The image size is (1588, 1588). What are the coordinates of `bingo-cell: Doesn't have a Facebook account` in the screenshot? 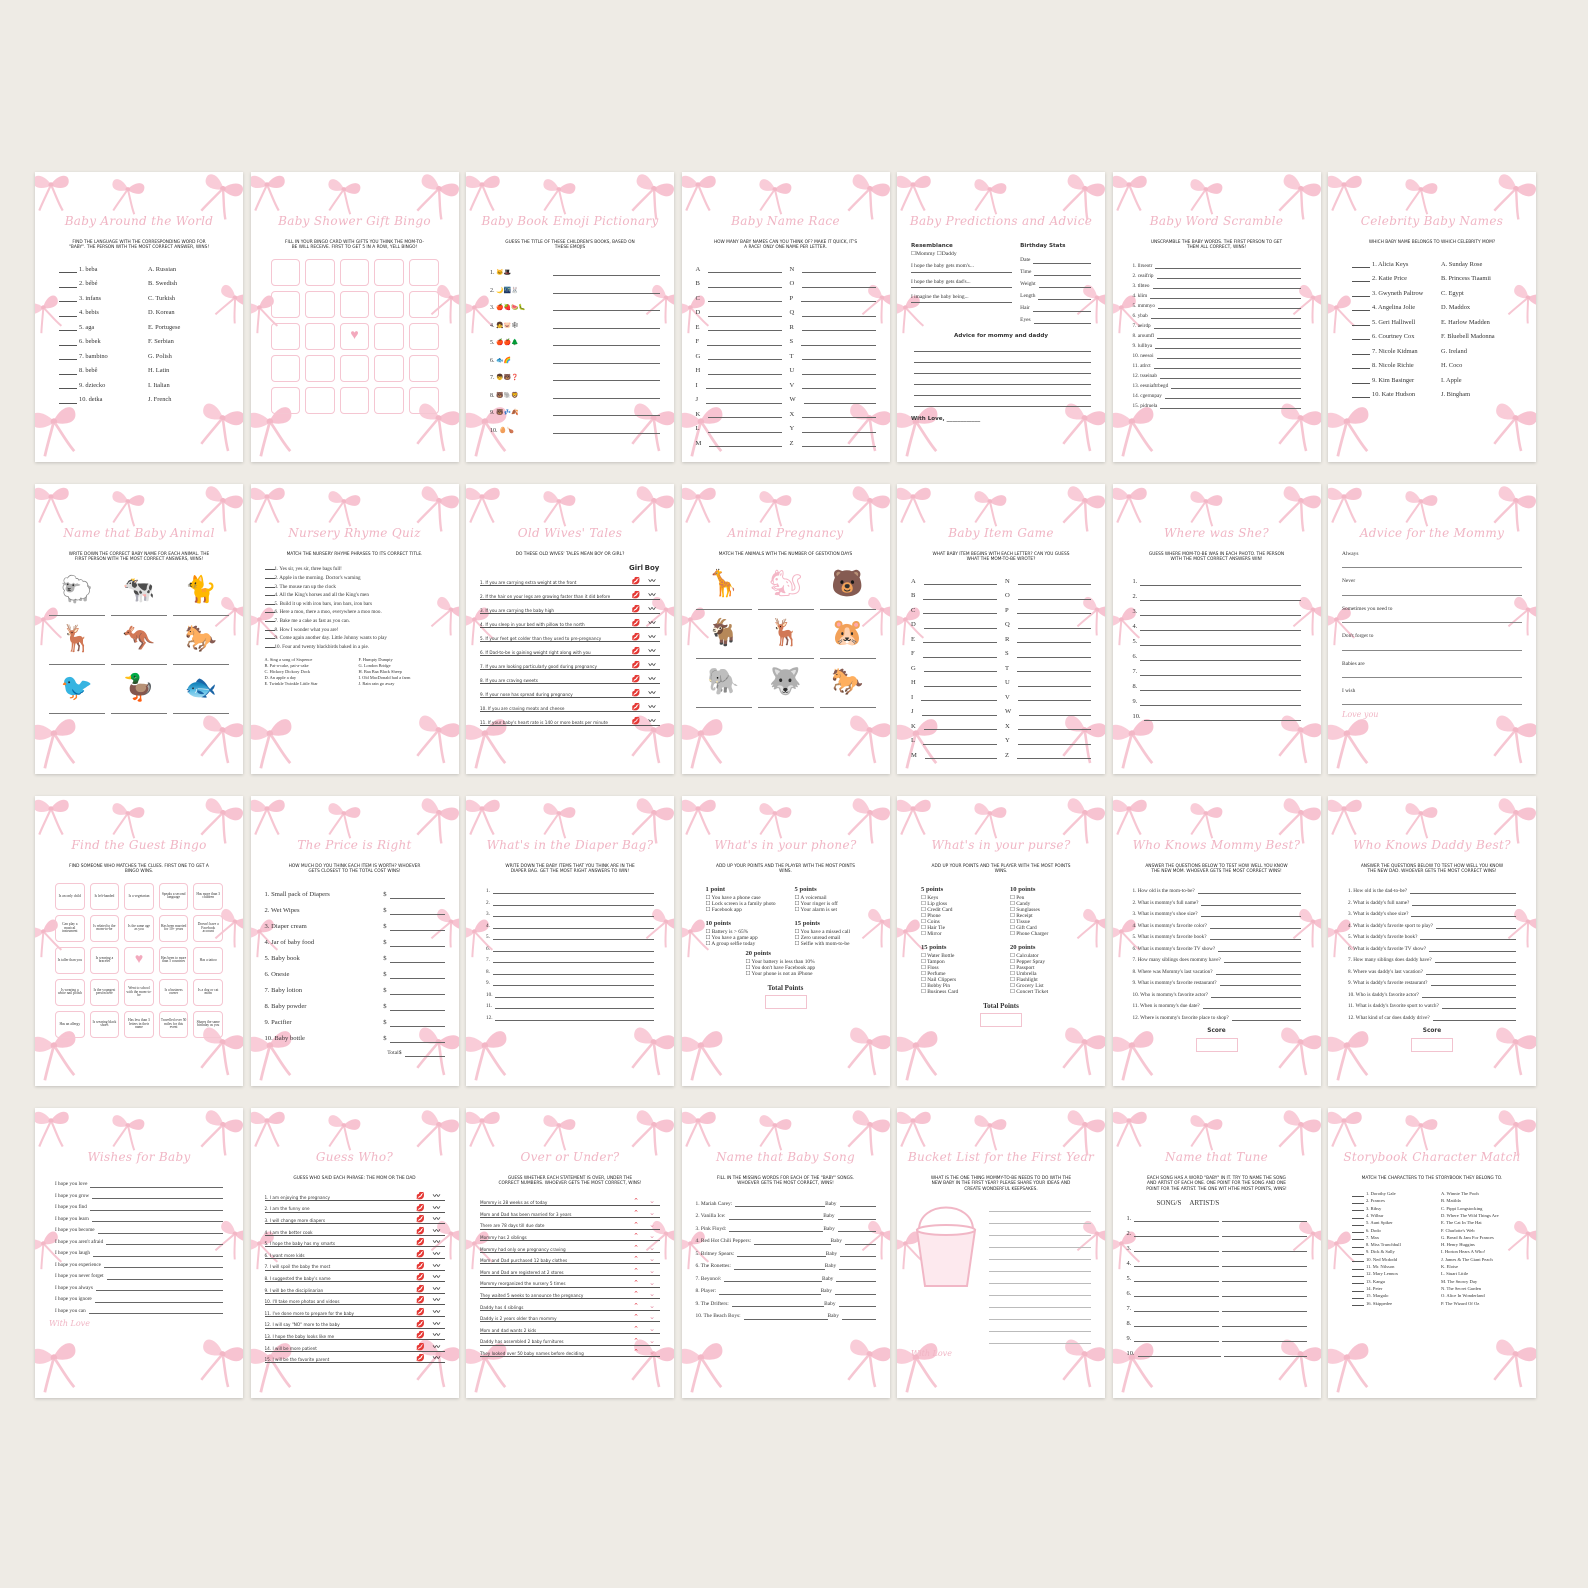 It's located at (208, 928).